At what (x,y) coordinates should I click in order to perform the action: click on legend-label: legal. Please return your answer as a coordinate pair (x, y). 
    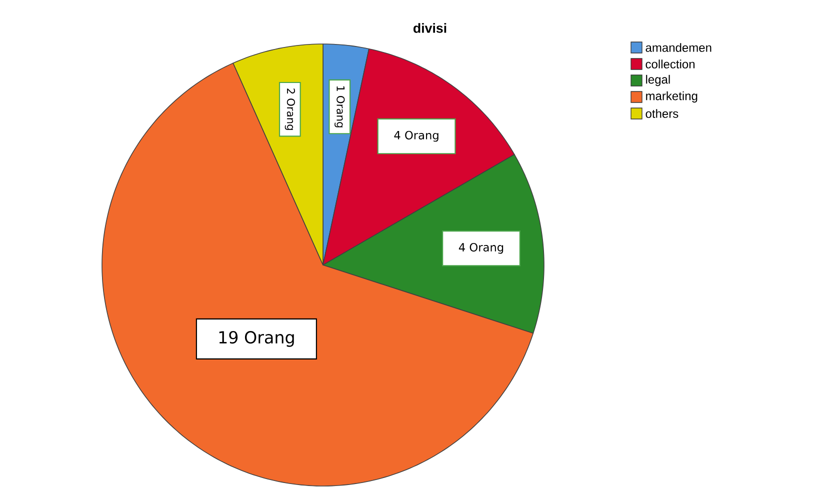
    Looking at the image, I should click on (658, 80).